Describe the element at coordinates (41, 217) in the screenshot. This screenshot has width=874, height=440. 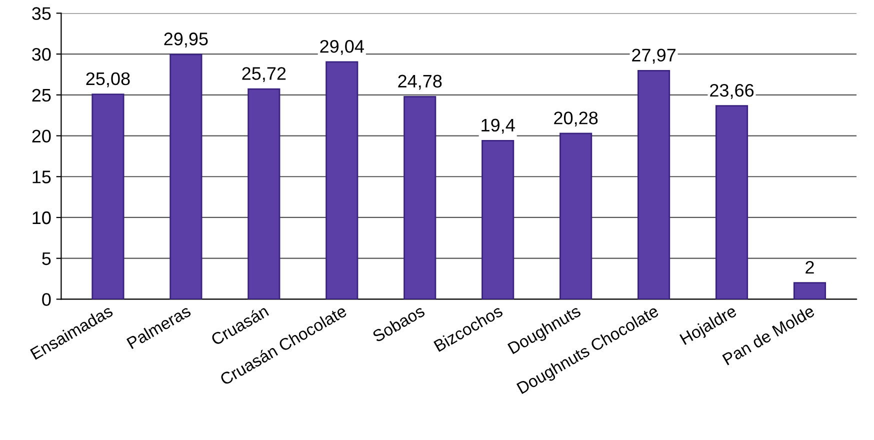
I see `y-tick-label: 10` at that location.